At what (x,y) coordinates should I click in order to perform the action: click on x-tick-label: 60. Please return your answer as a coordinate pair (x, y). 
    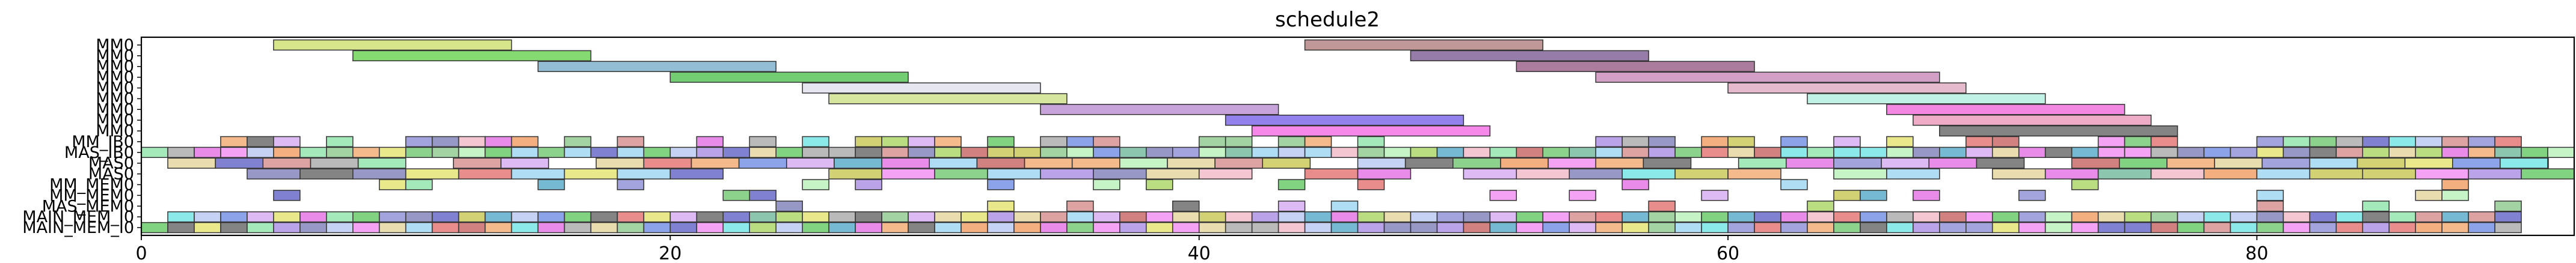
    Looking at the image, I should click on (1728, 253).